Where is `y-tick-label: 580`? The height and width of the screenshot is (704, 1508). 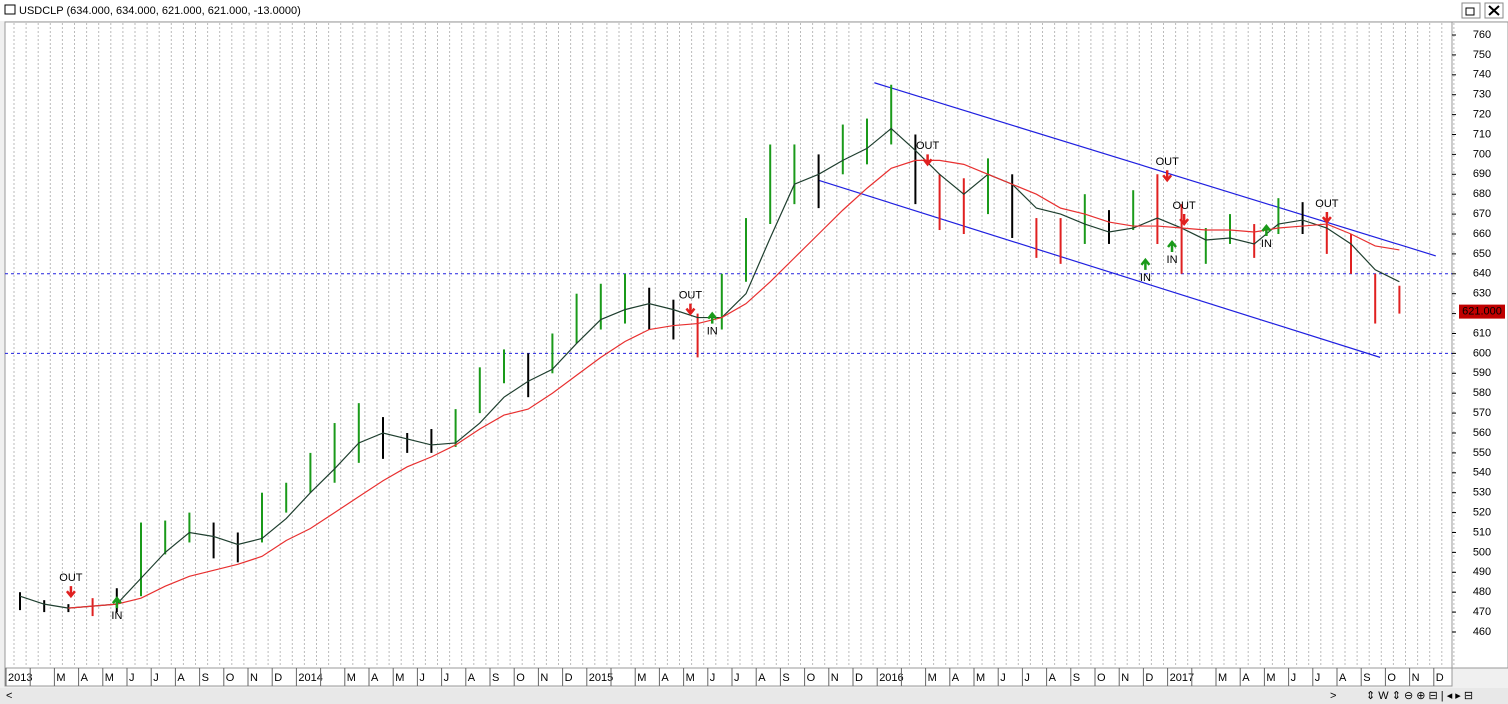
y-tick-label: 580 is located at coordinates (1482, 393).